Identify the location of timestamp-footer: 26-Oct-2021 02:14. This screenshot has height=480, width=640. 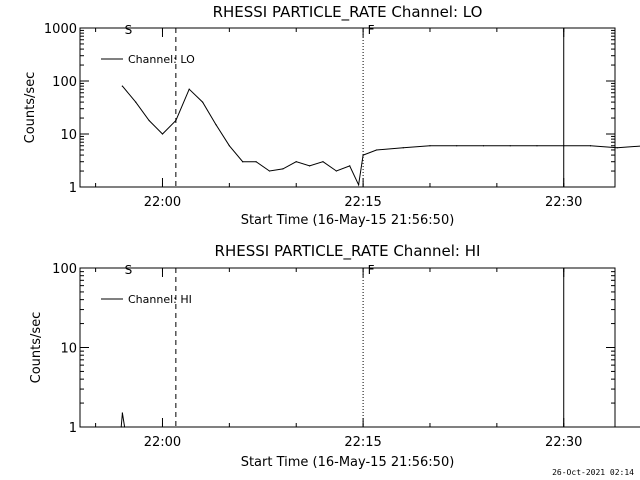
(593, 472).